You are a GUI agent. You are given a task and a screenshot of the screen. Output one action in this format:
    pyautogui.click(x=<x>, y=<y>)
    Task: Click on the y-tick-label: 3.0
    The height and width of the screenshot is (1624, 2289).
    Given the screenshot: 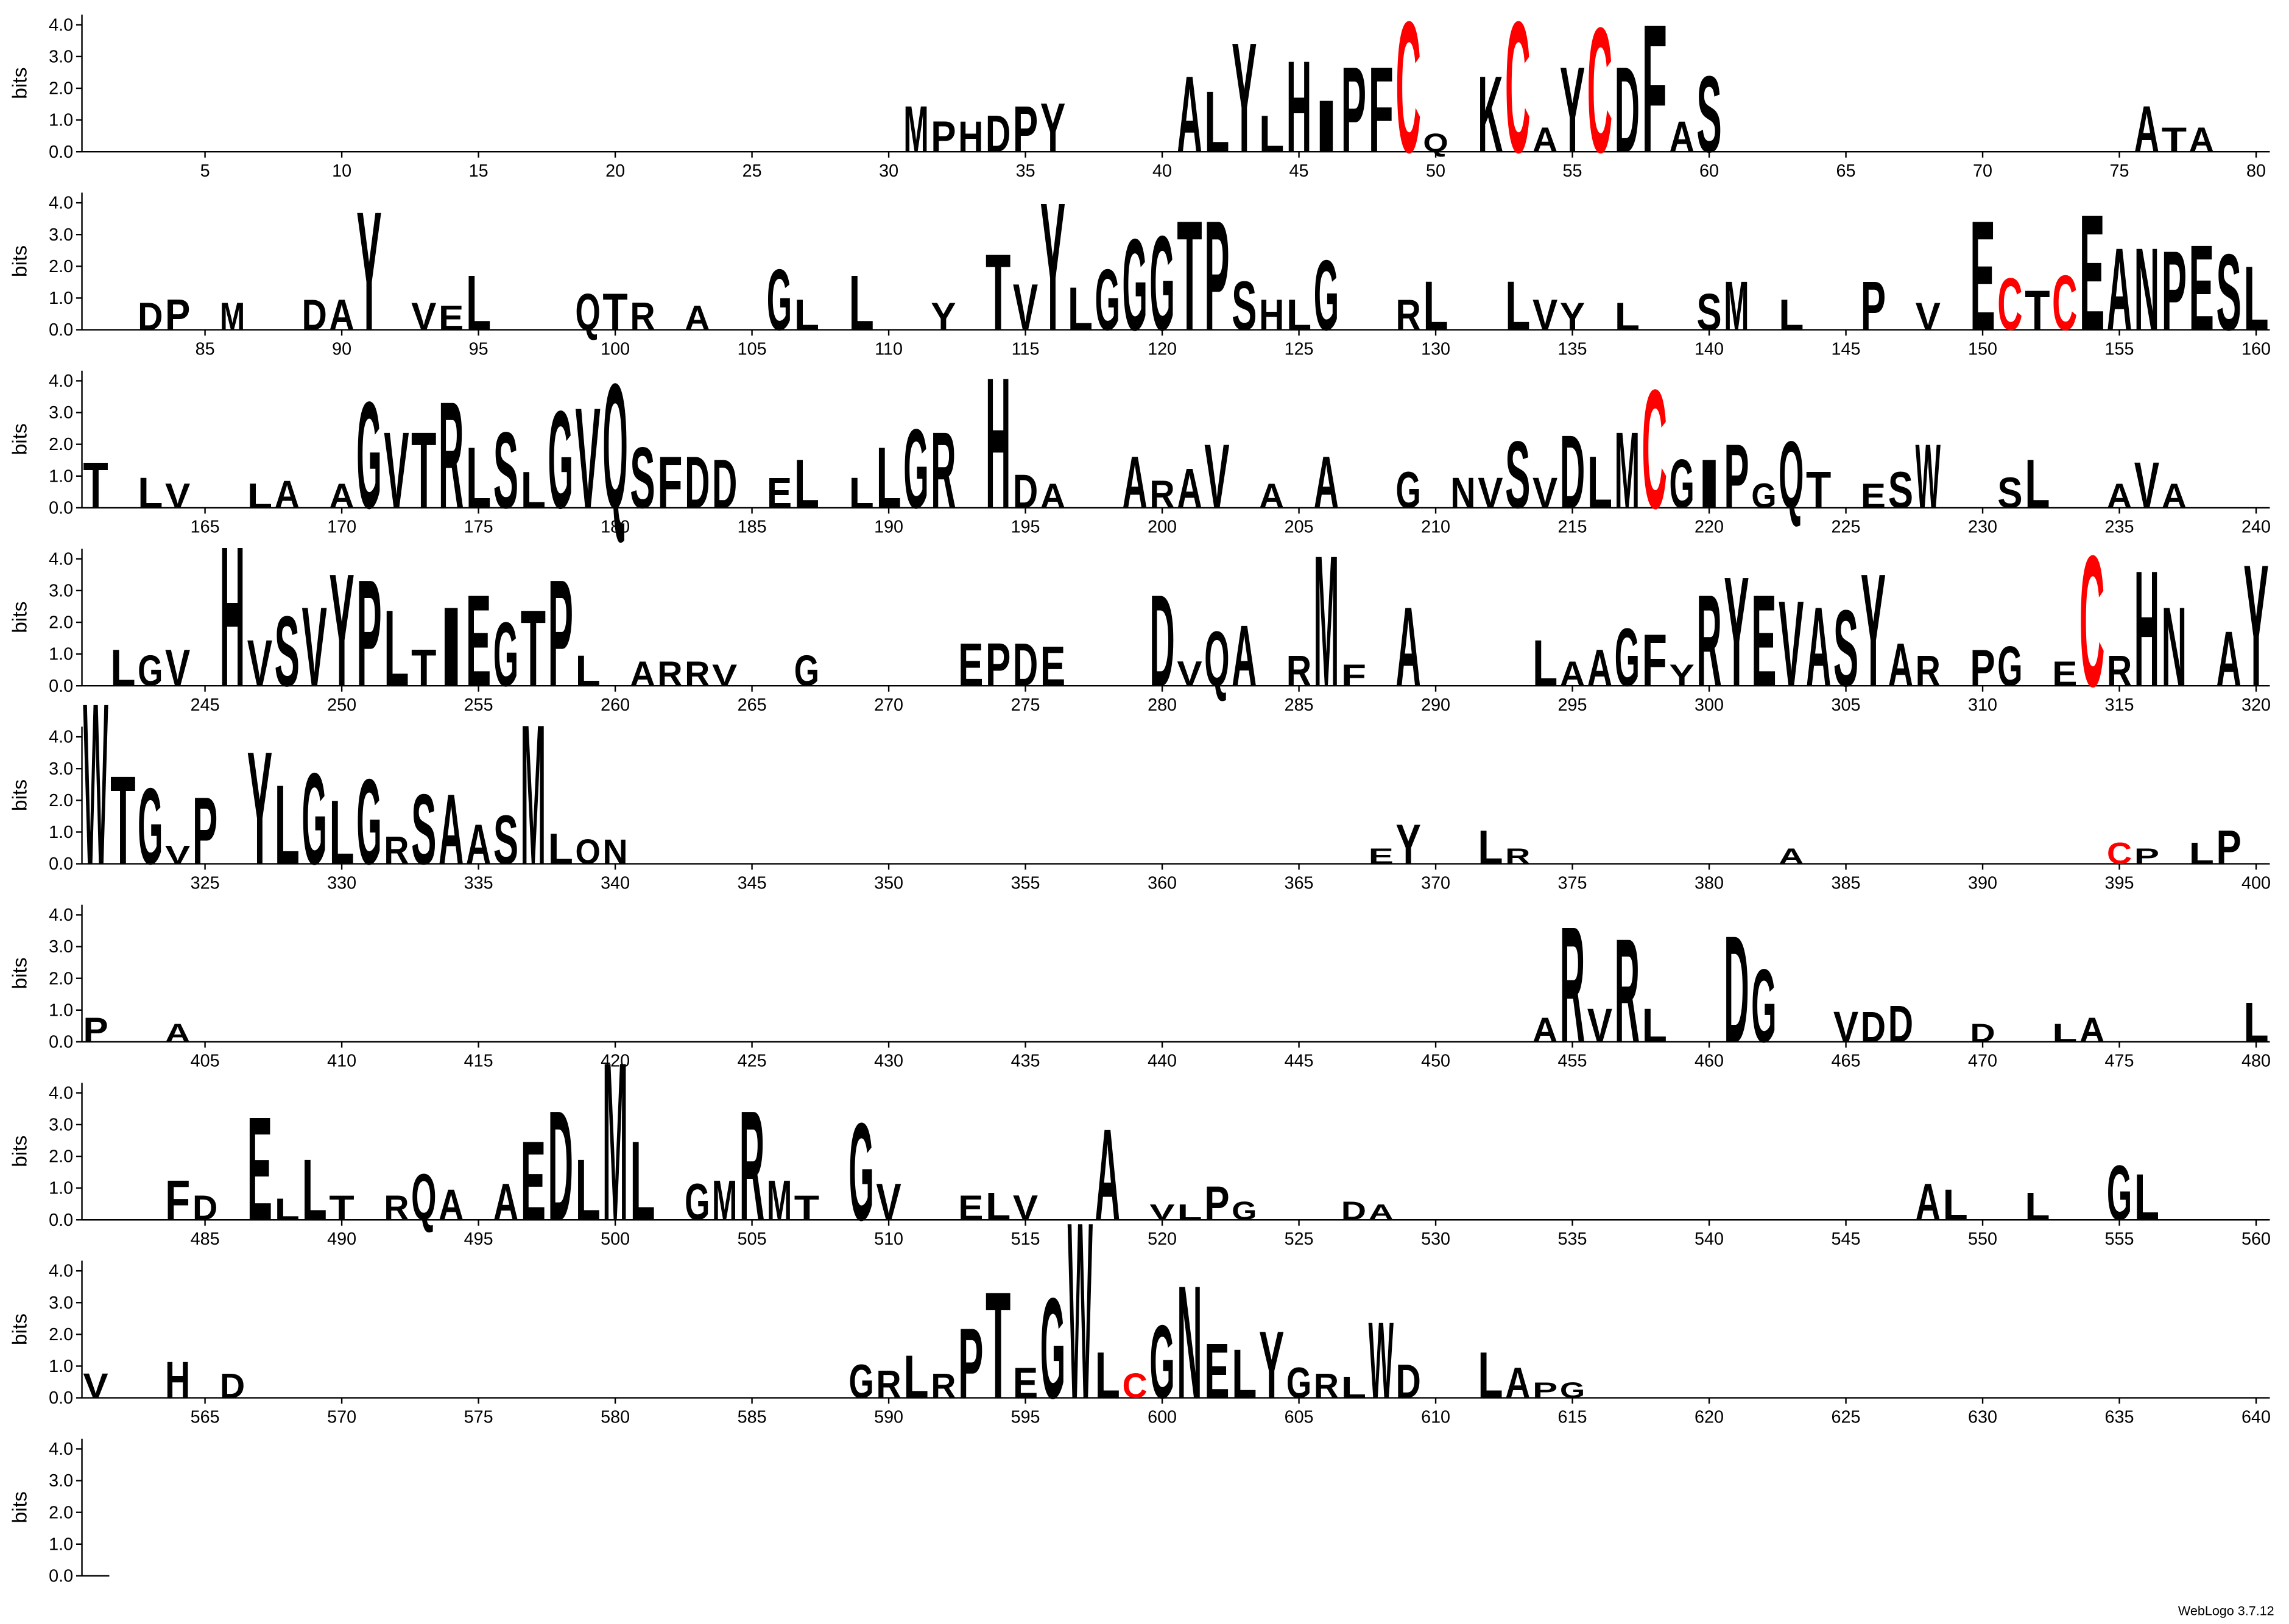 What is the action you would take?
    pyautogui.click(x=61, y=413)
    